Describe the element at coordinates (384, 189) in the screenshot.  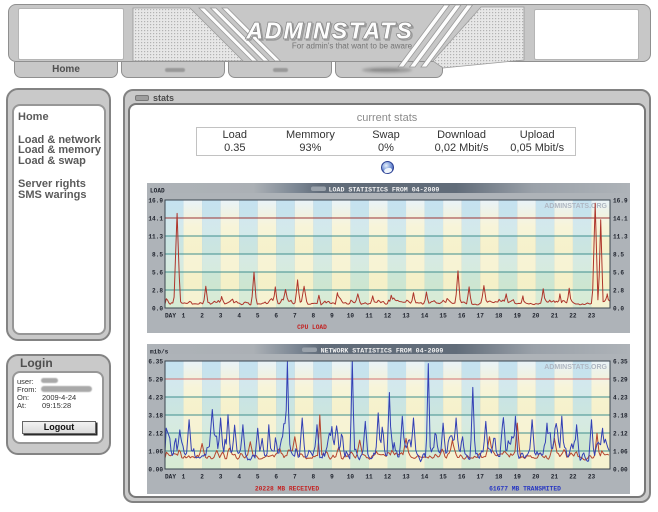
I see `svg-text: LOAD STATISTICS FROM 04-2009` at that location.